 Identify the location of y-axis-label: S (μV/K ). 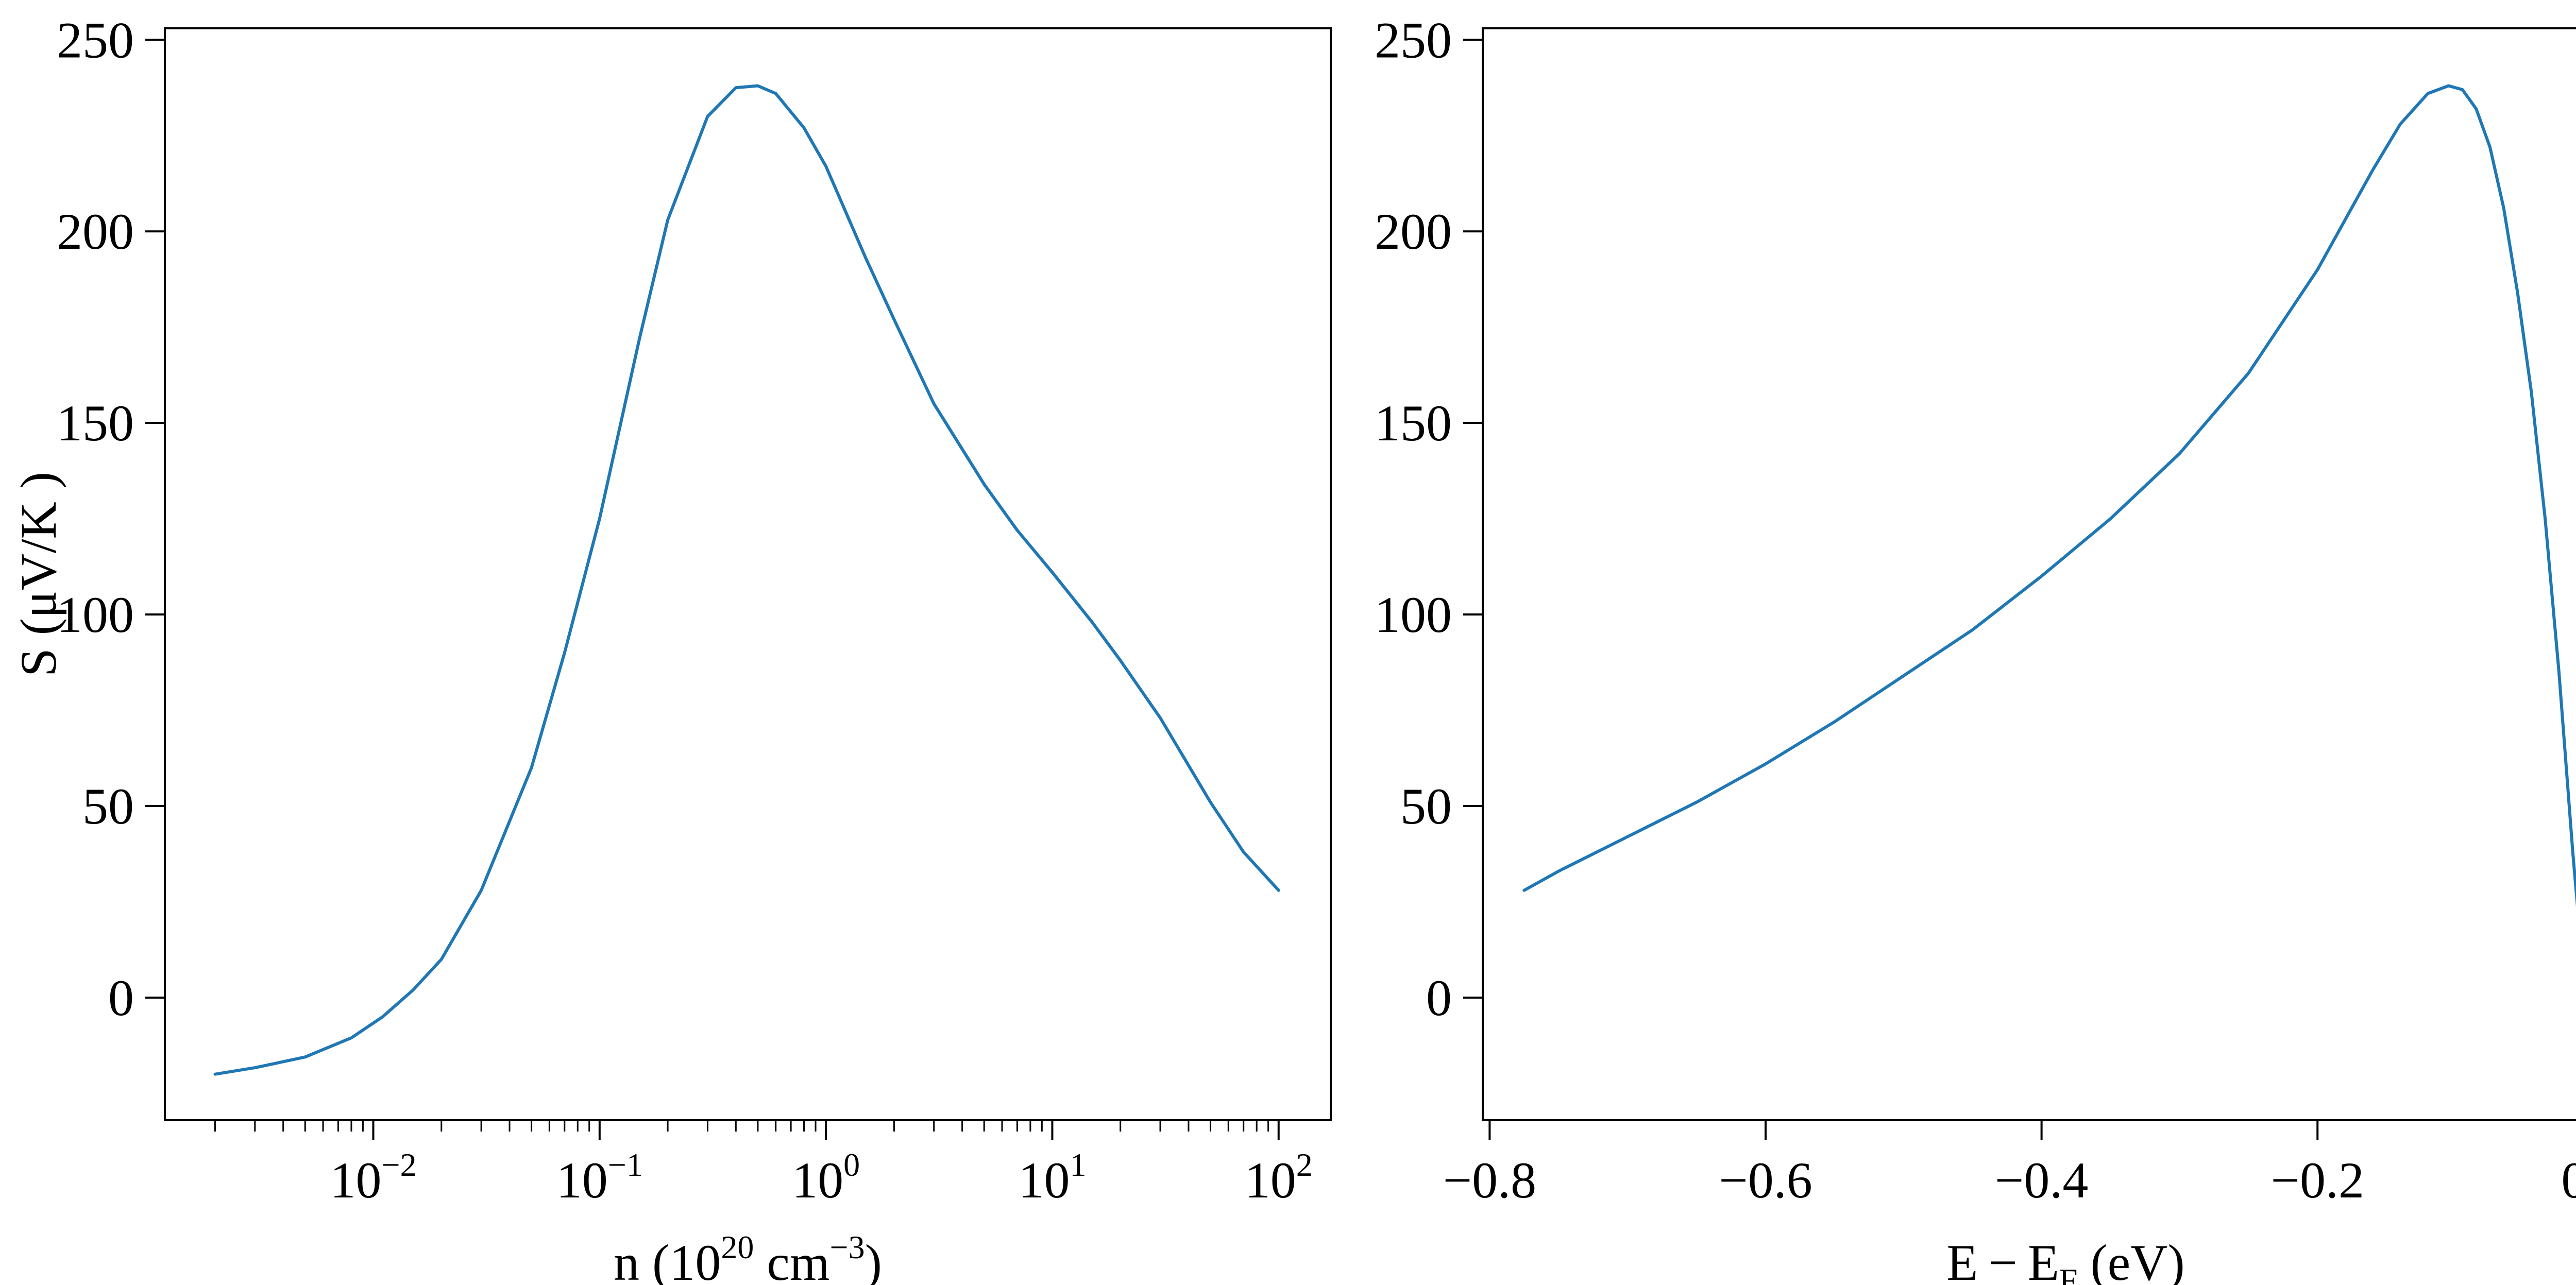
(38, 574).